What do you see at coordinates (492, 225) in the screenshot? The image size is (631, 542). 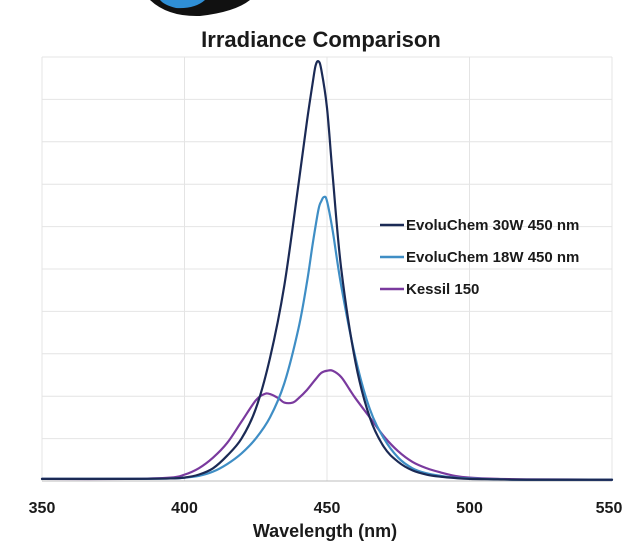 I see `legend-label-0: EvoluChem 30W 450 nm` at bounding box center [492, 225].